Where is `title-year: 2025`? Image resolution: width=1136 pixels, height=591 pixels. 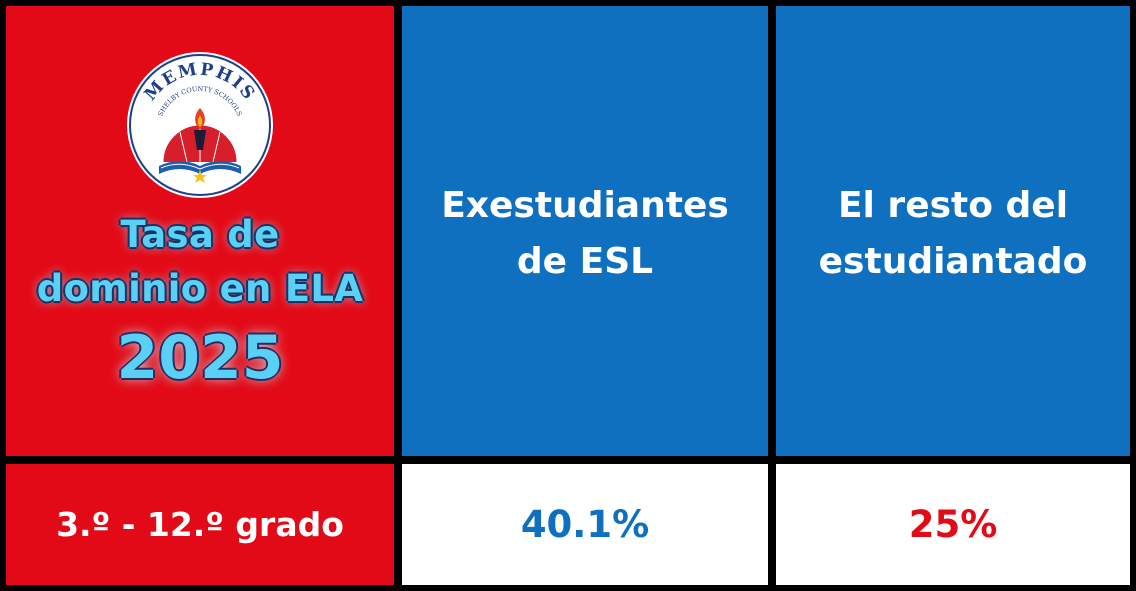
title-year: 2025 is located at coordinates (200, 358).